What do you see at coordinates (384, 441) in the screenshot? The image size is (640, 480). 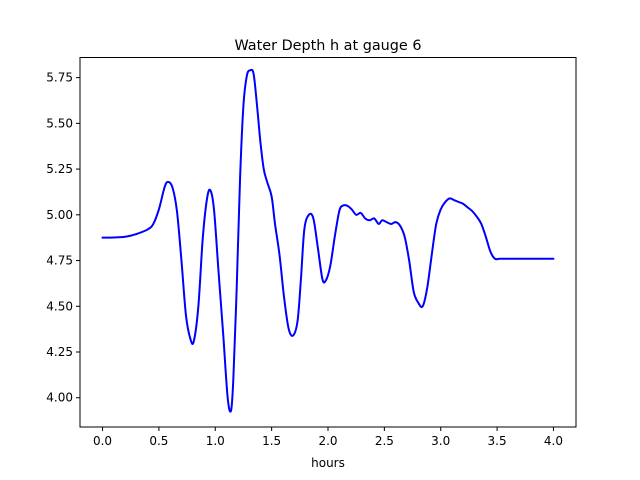 I see `x-tick-label: 2.5` at bounding box center [384, 441].